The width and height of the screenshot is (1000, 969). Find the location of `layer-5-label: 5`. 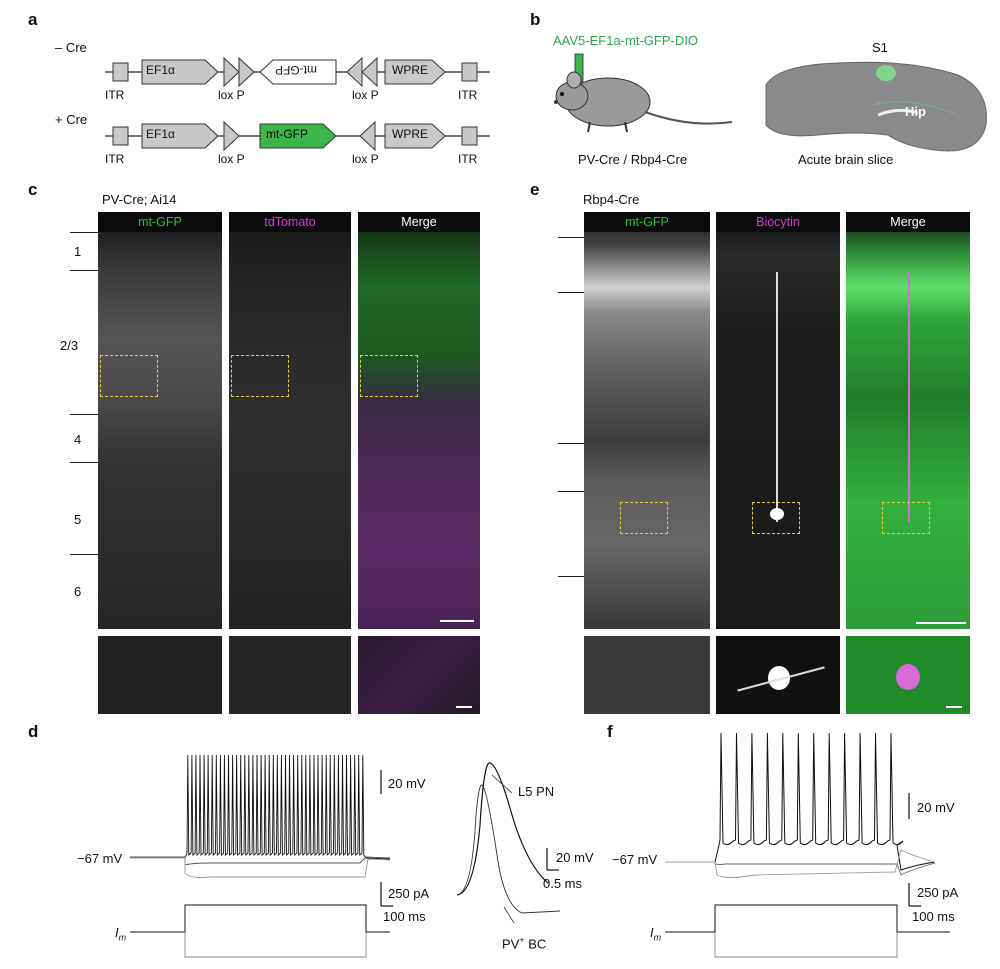

layer-5-label: 5 is located at coordinates (78, 519).